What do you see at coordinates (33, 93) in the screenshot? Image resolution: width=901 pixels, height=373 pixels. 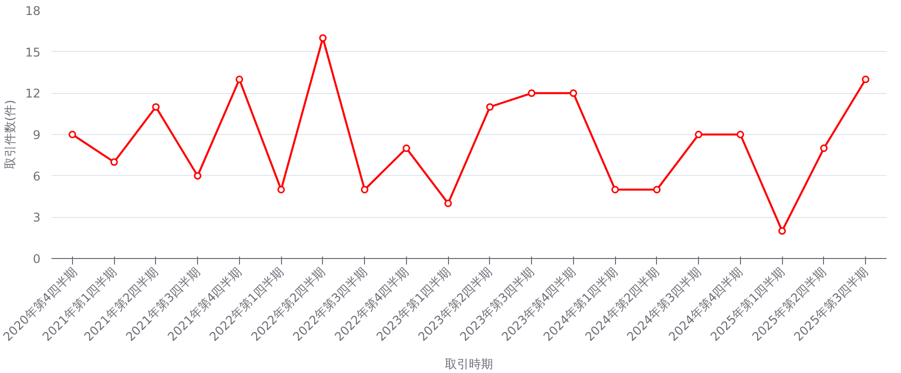 I see `y-tick-label: 12` at bounding box center [33, 93].